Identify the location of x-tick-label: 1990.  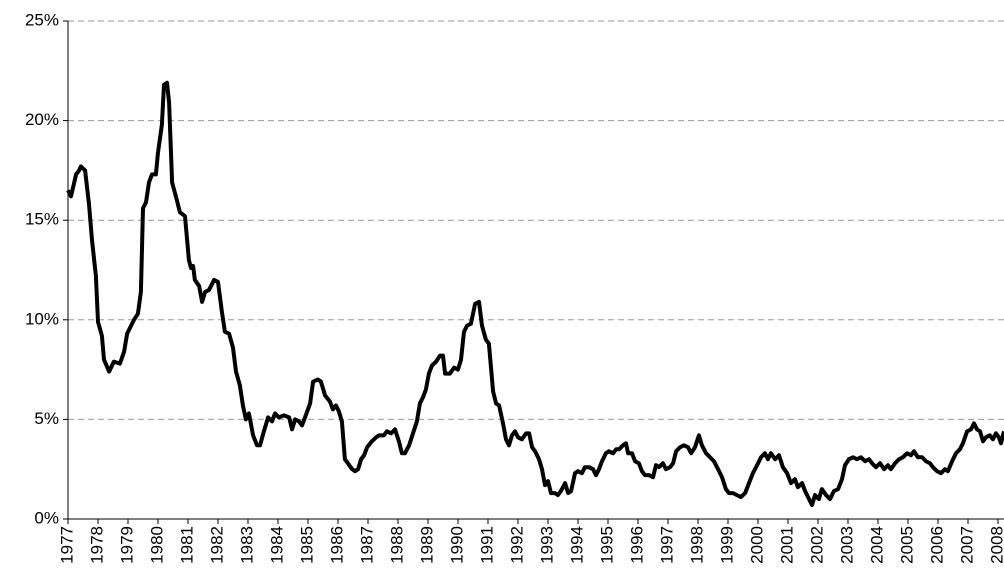
(456, 545).